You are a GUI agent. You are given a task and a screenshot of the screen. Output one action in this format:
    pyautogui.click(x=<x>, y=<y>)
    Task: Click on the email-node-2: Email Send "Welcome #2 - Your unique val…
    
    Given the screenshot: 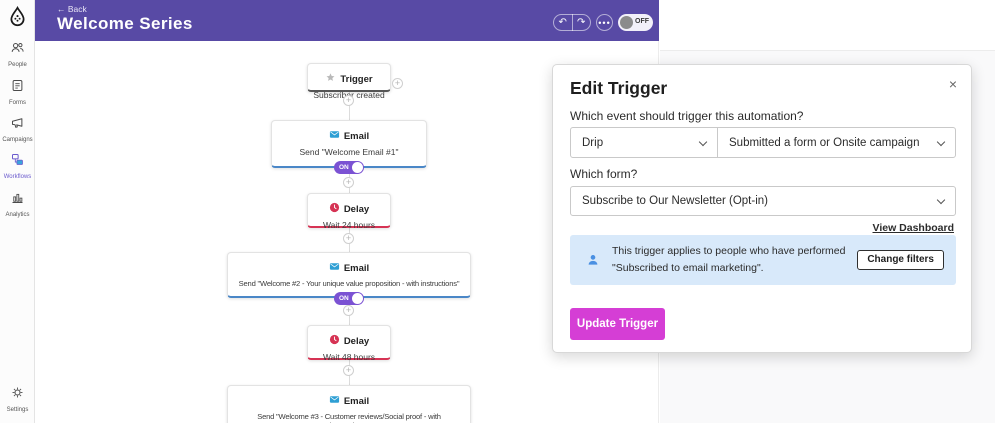 What is the action you would take?
    pyautogui.click(x=349, y=278)
    